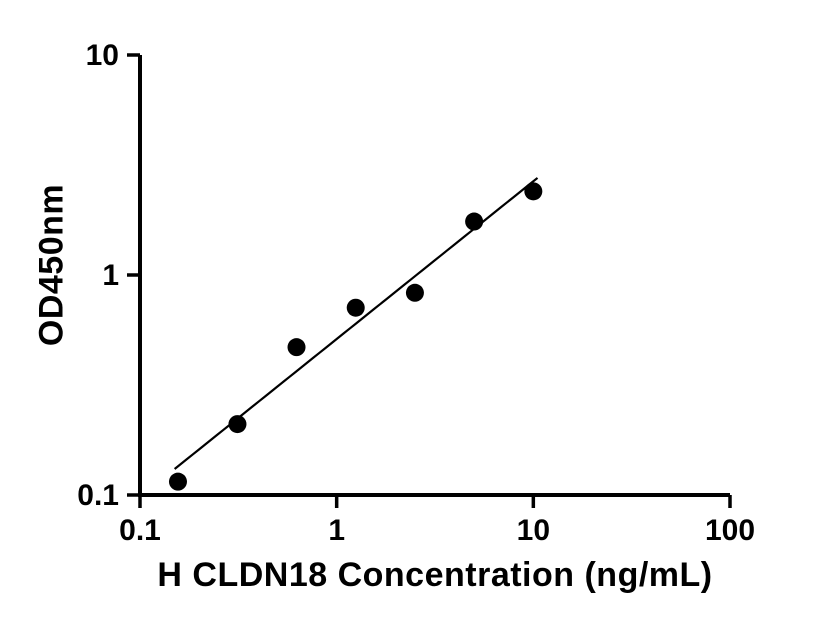 This screenshot has height=640, width=816. I want to click on y-axis-tick-label: 10, so click(102, 55).